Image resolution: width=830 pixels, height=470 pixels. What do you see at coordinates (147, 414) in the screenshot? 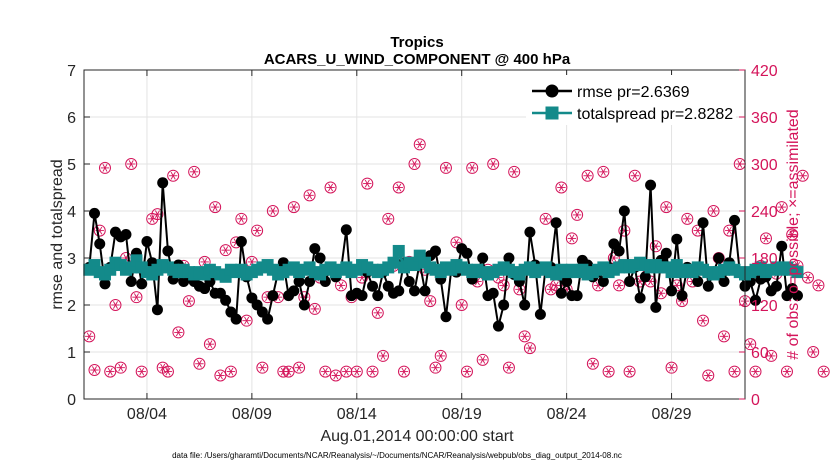
I see `x-tick-label: 08/04` at bounding box center [147, 414].